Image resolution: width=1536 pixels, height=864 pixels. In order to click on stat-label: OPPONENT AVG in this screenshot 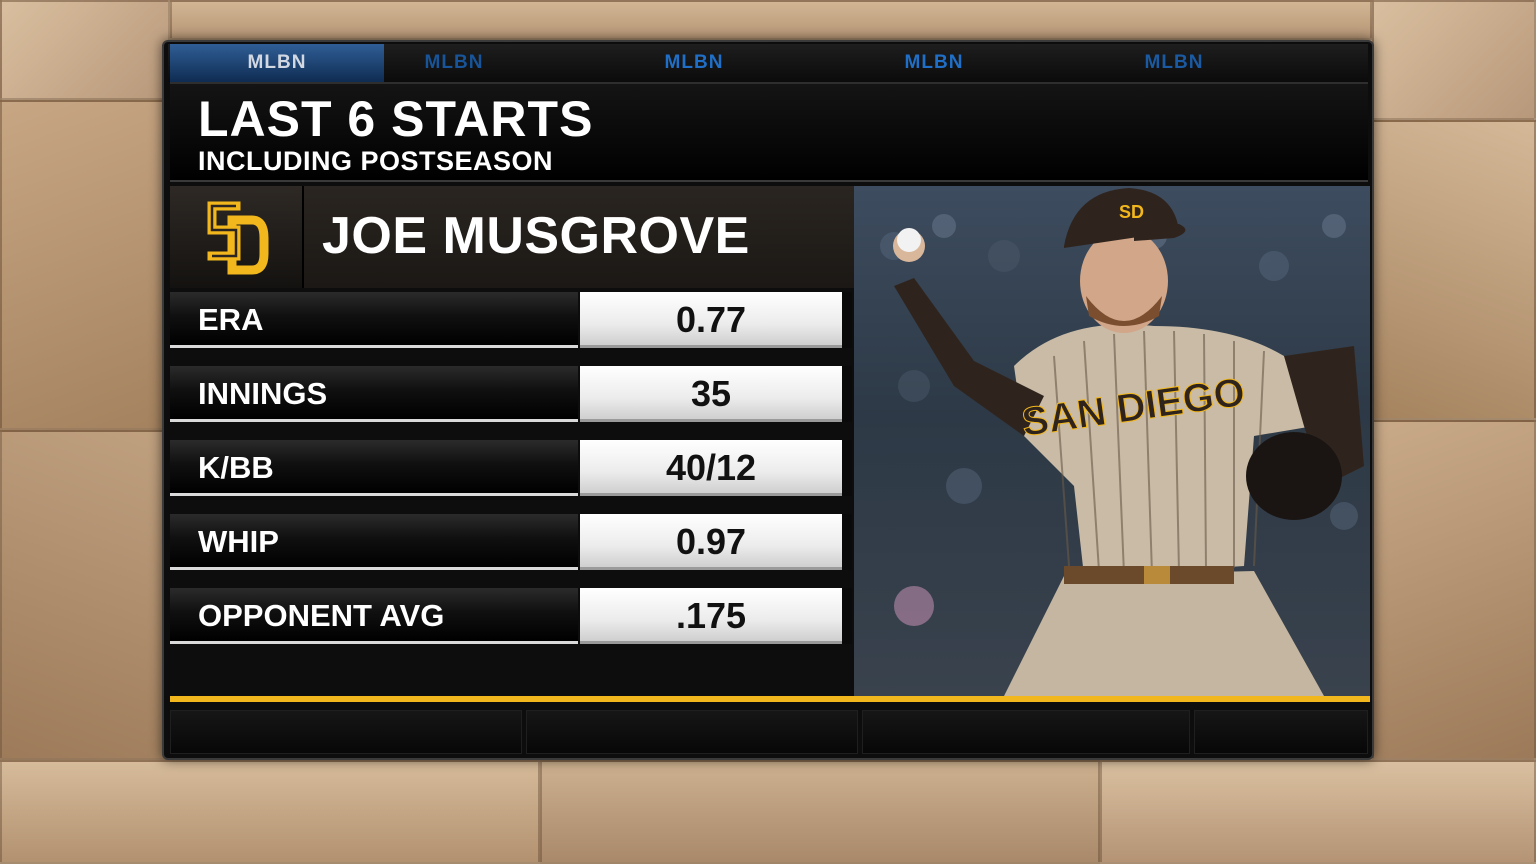, I will do `click(374, 616)`.